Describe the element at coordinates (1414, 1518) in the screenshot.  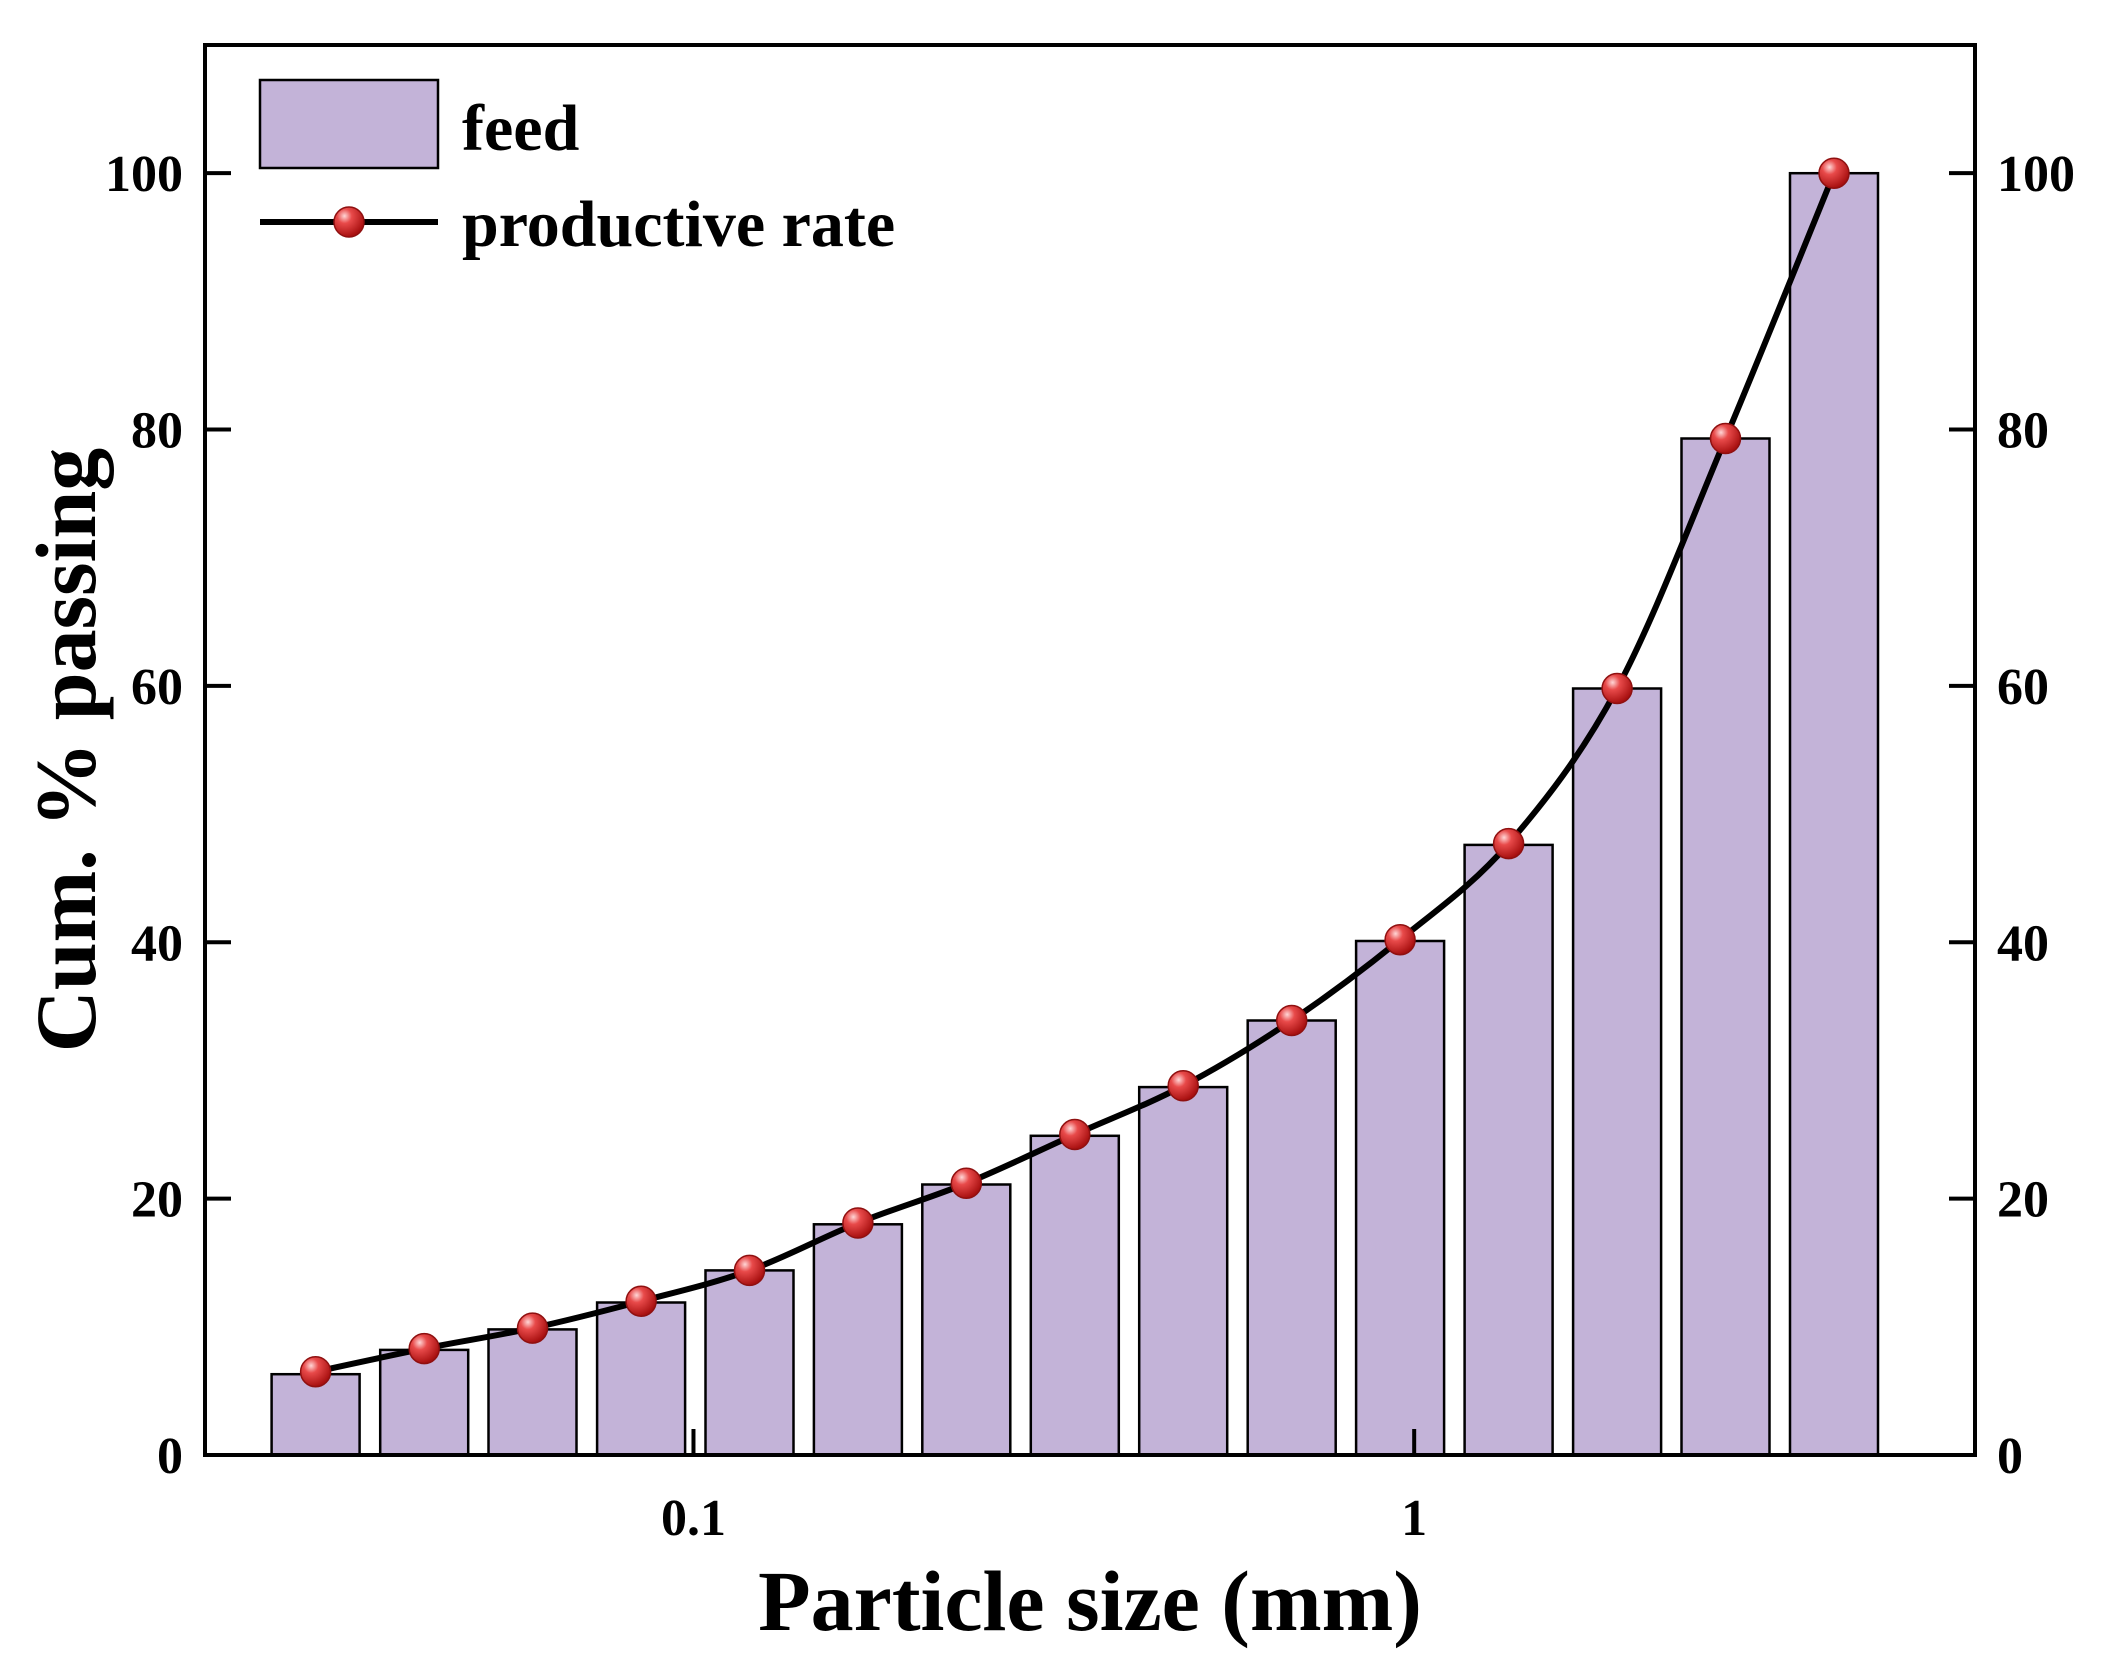
I see `x-tick-label: 1` at that location.